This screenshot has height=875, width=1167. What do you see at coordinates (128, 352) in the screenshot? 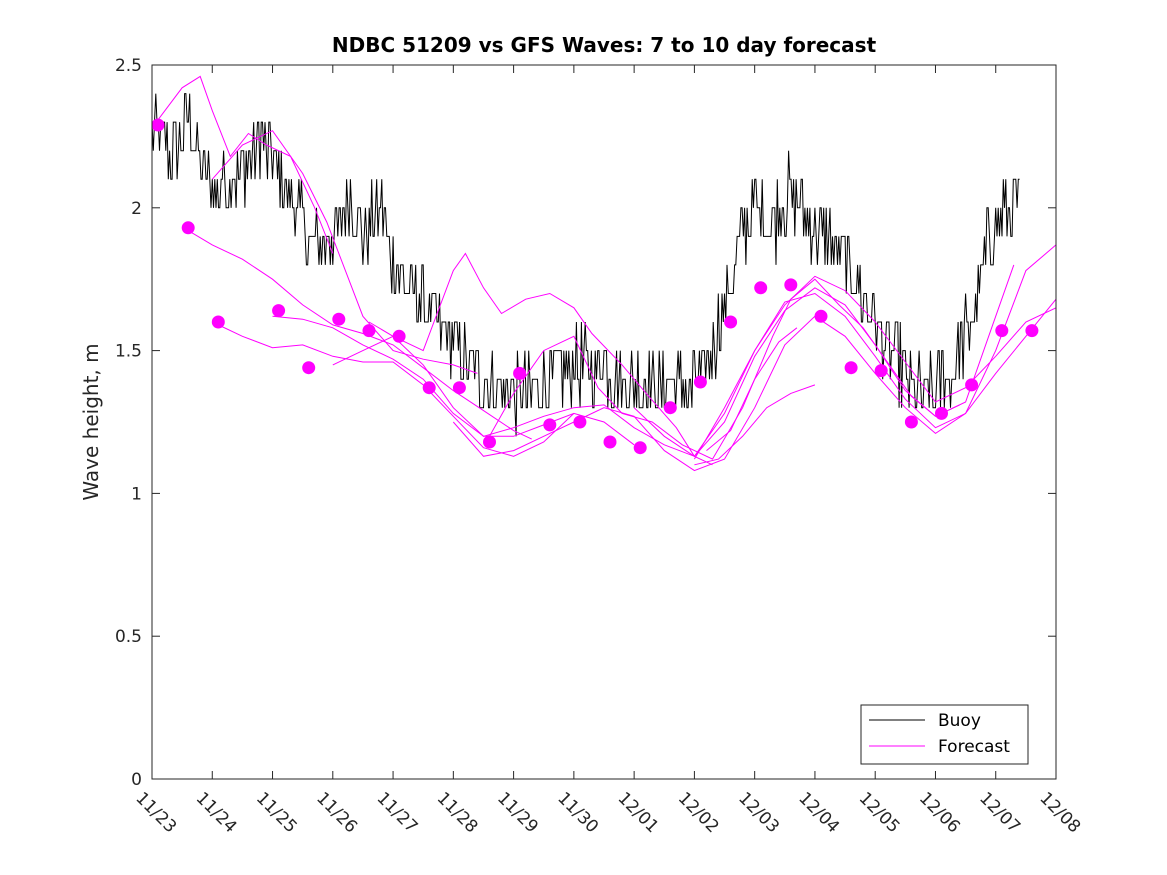
I see `y-tick-label: 1.5` at bounding box center [128, 352].